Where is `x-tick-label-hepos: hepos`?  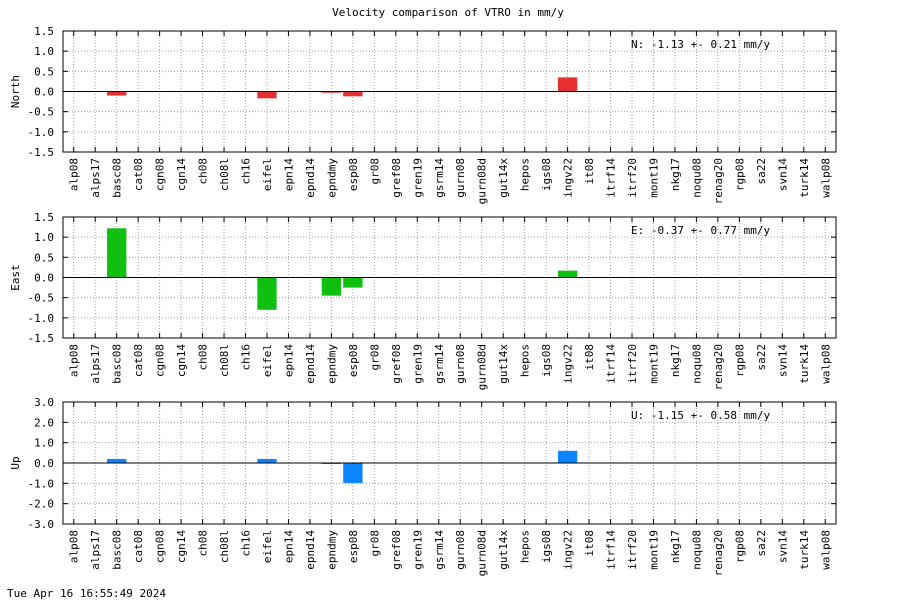
x-tick-label-hepos: hepos is located at coordinates (525, 546).